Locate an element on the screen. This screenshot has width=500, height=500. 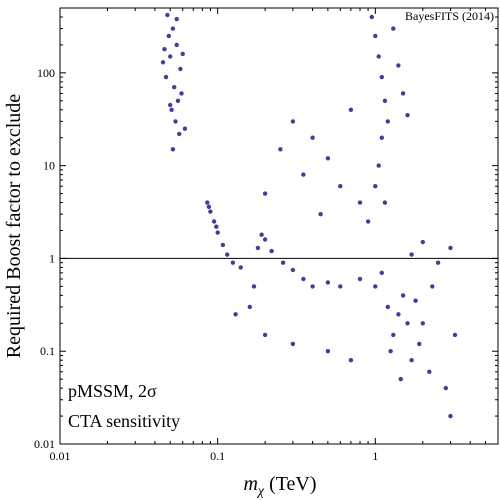
x-axis-symbol: m is located at coordinates (250, 484).